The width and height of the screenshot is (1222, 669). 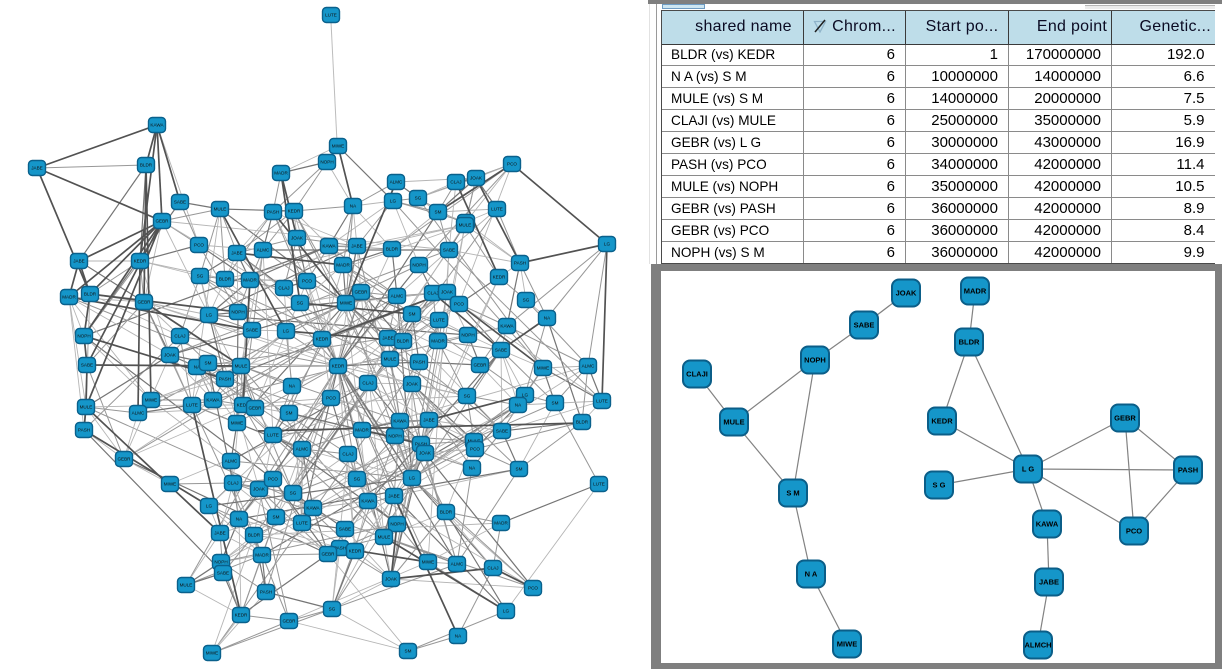 What do you see at coordinates (939, 485) in the screenshot?
I see `svg-text: S G` at bounding box center [939, 485].